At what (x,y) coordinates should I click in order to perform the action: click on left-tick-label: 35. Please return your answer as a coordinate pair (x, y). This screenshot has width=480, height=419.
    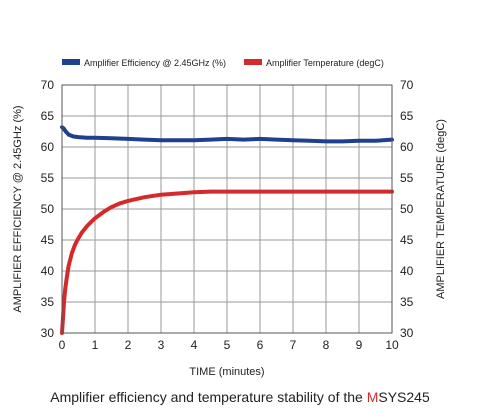
    Looking at the image, I should click on (48, 302).